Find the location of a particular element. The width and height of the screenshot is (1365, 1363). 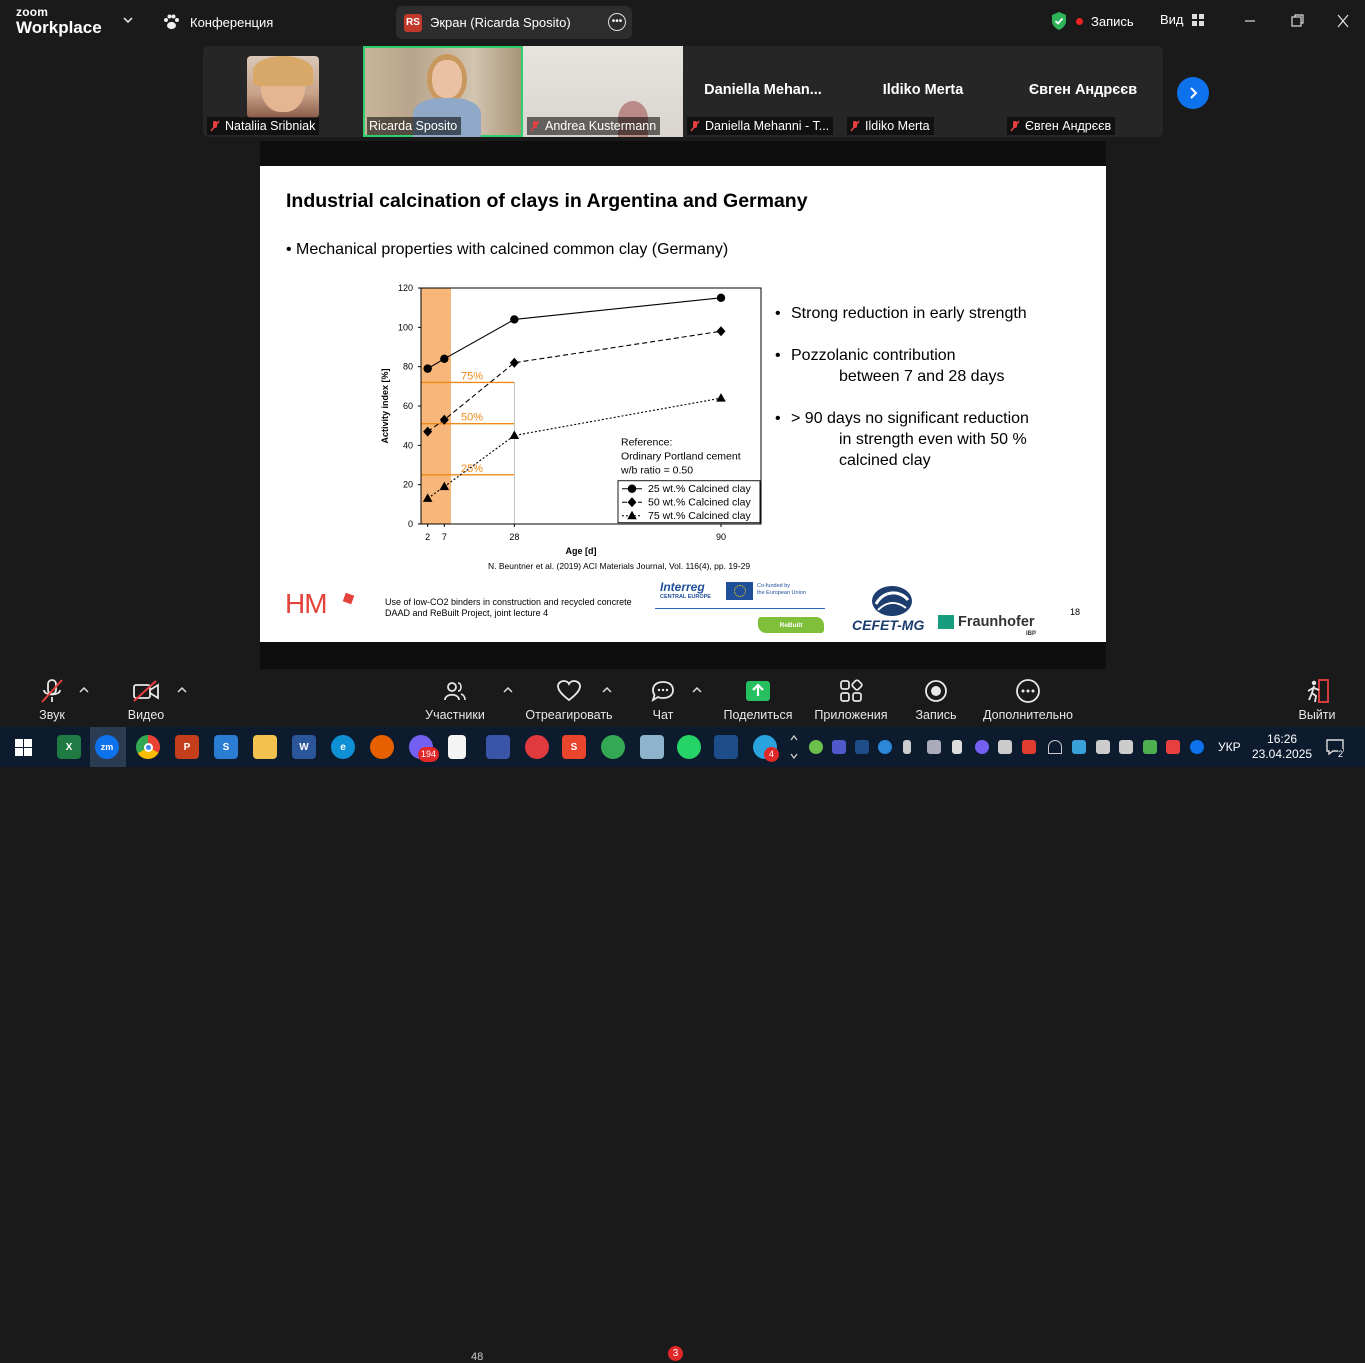

grid-icon is located at coordinates (1197, 19).